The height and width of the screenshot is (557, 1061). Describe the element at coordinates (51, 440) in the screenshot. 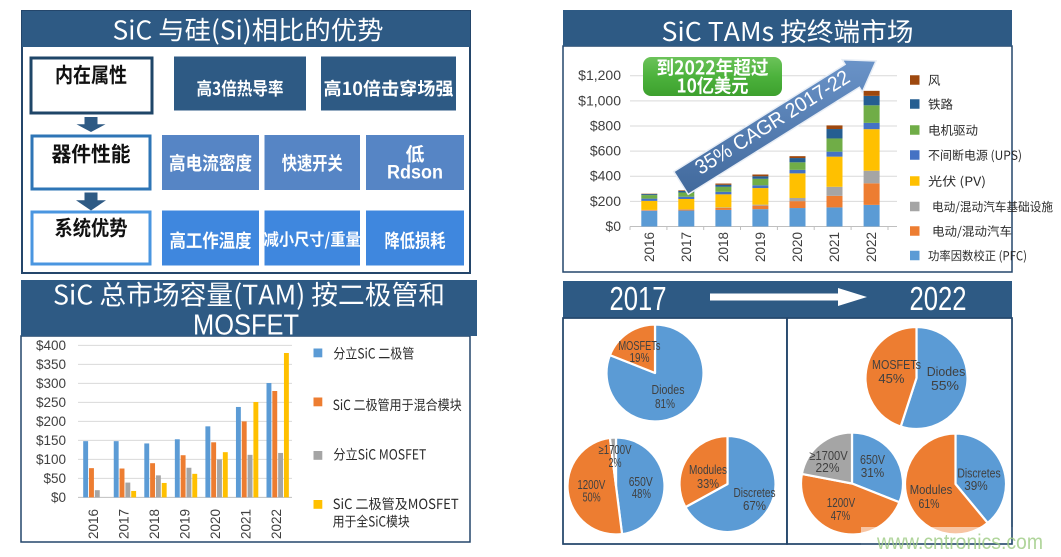

I see `svg-text: $150` at that location.